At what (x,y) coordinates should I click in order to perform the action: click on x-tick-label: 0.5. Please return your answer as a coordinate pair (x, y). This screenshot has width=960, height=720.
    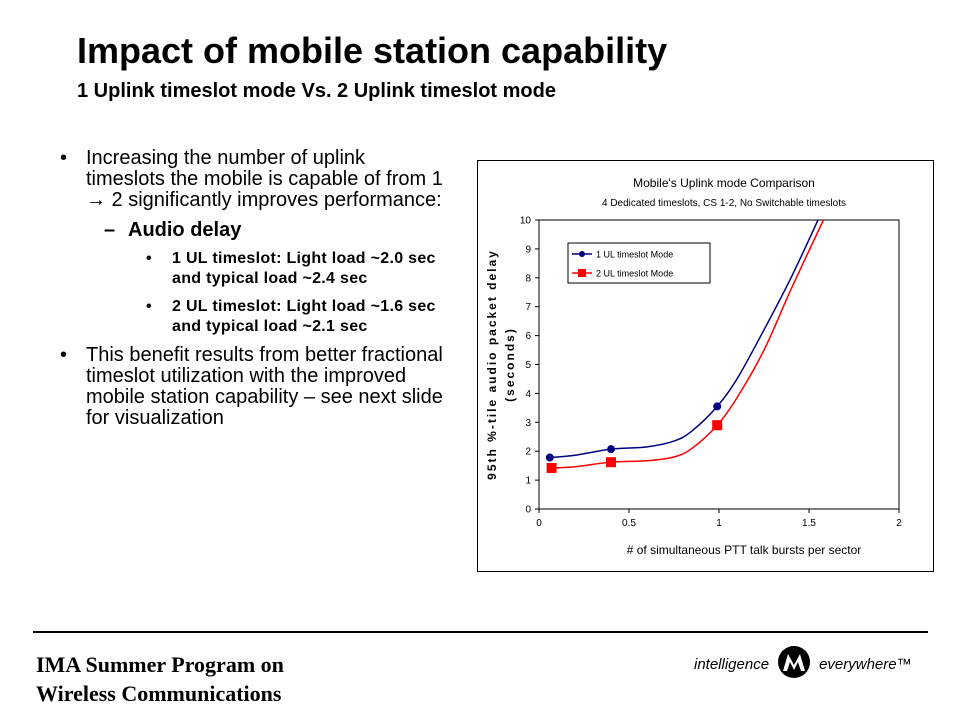
    Looking at the image, I should click on (629, 523).